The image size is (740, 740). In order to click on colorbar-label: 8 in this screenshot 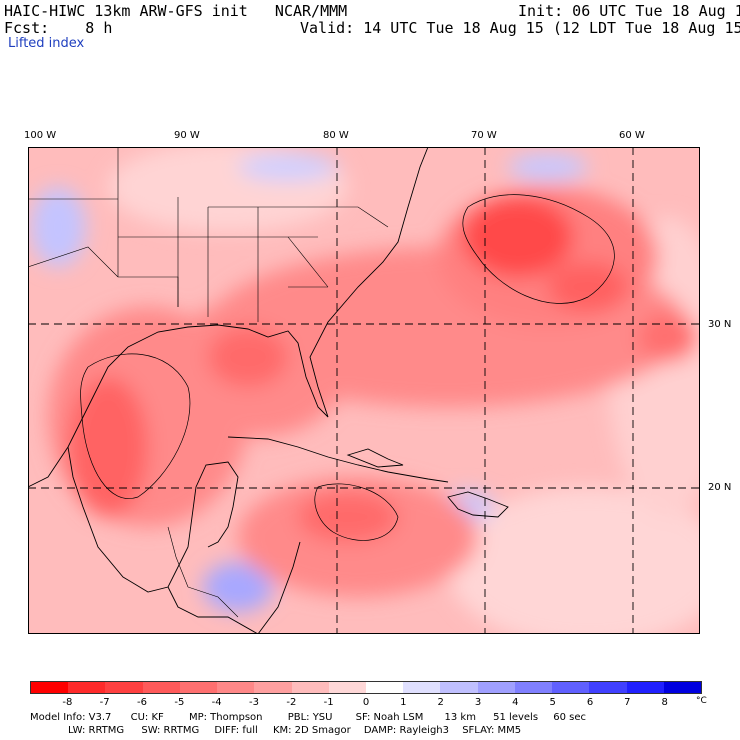, I will do `click(664, 702)`.